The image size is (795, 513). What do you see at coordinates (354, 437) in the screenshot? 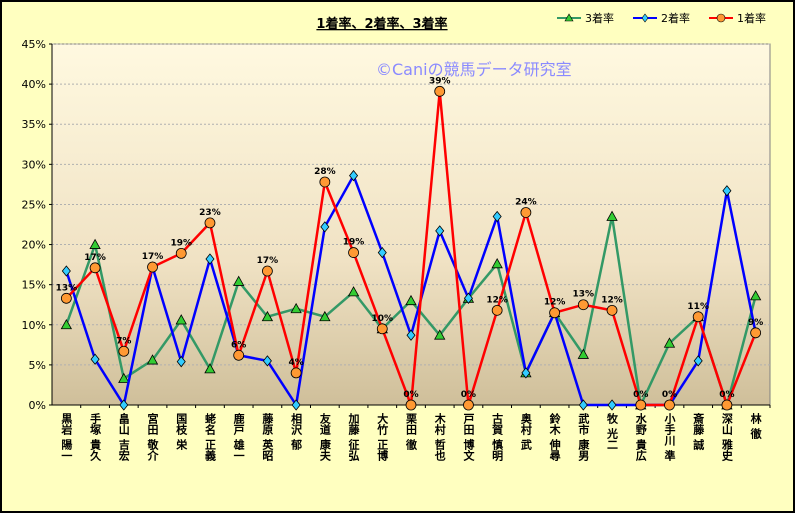
I see `x-tick-label: 加藤 征弘` at bounding box center [354, 437].